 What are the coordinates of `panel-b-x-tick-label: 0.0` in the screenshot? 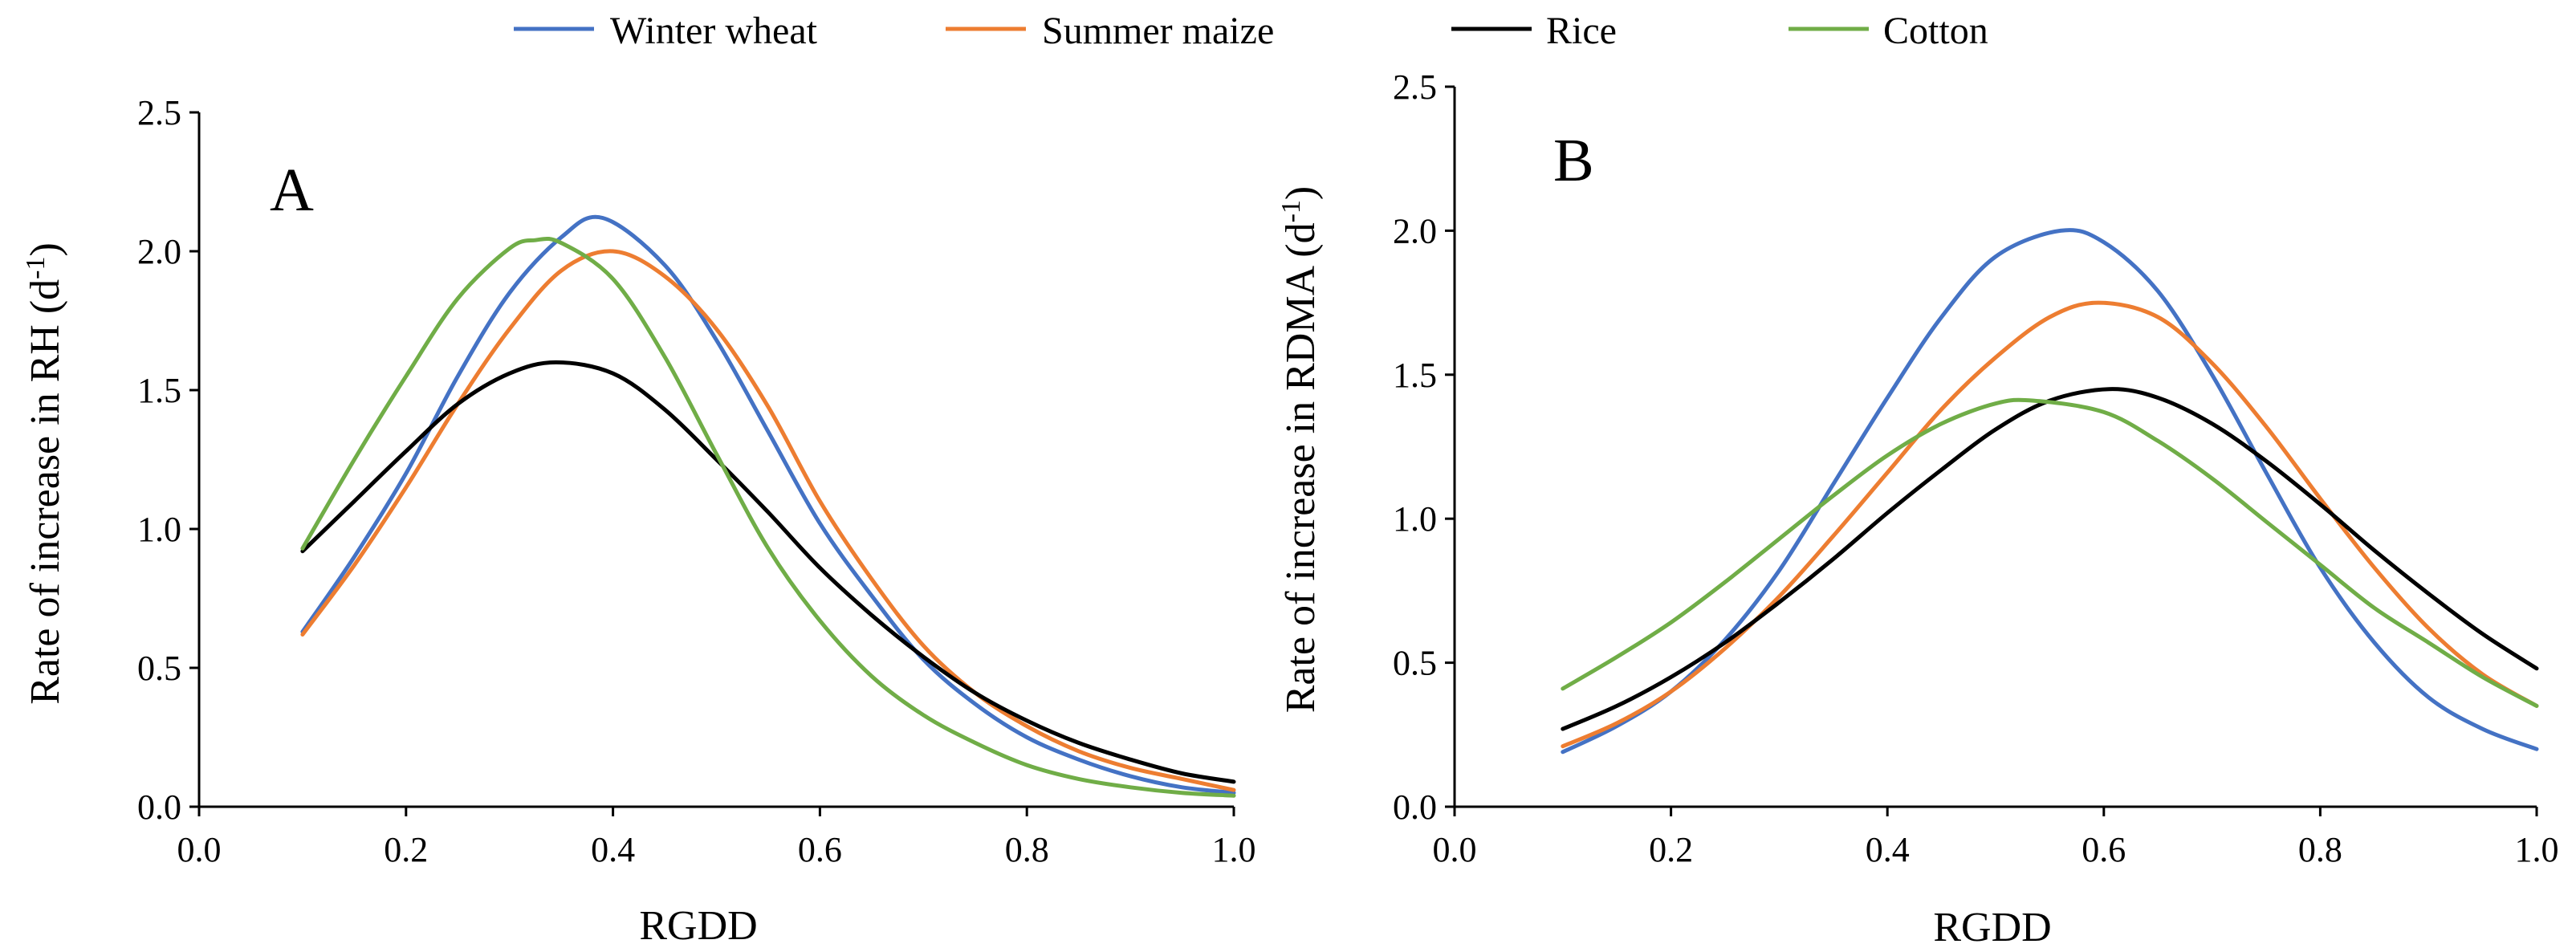 It's located at (1455, 849).